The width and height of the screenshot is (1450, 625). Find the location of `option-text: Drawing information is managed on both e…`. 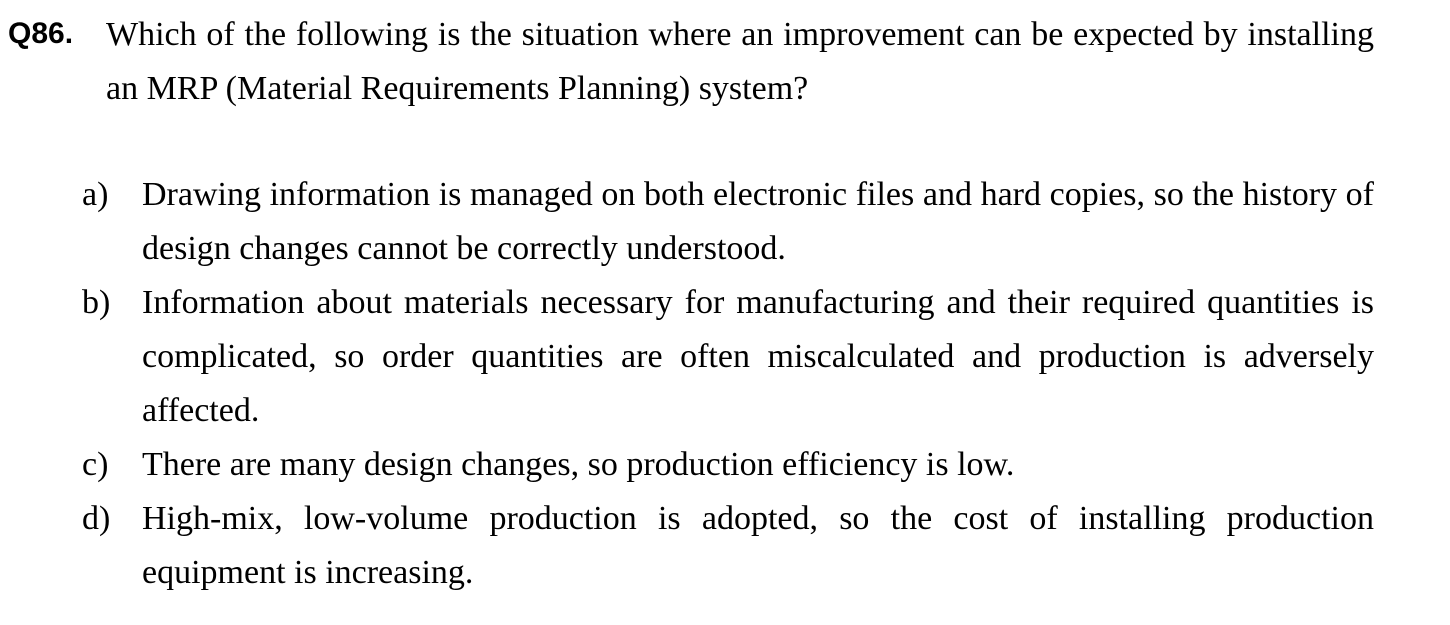

option-text: Drawing information is managed on both e… is located at coordinates (758, 221).